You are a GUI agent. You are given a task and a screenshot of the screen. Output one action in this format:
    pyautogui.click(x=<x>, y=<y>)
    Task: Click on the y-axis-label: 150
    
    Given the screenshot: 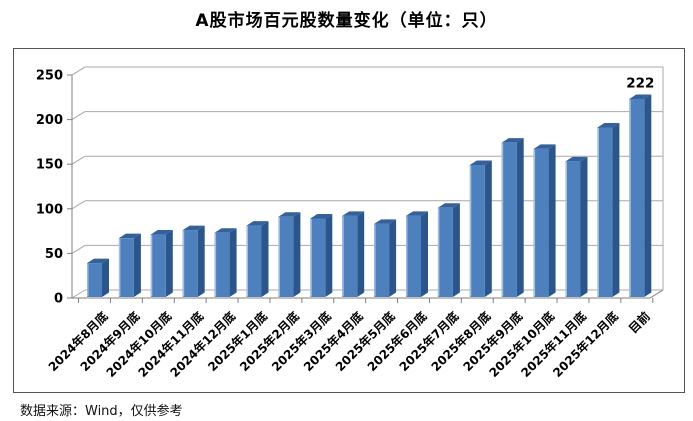 What is the action you would take?
    pyautogui.click(x=49, y=165)
    